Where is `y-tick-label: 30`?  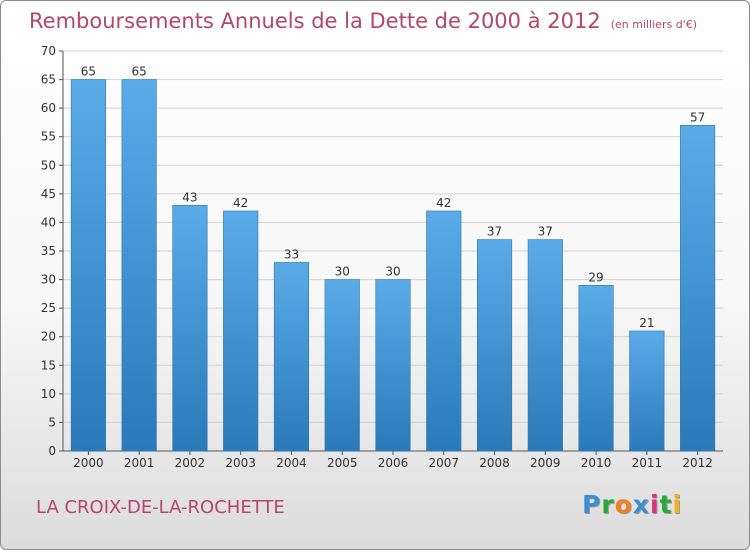
y-tick-label: 30 is located at coordinates (48, 280).